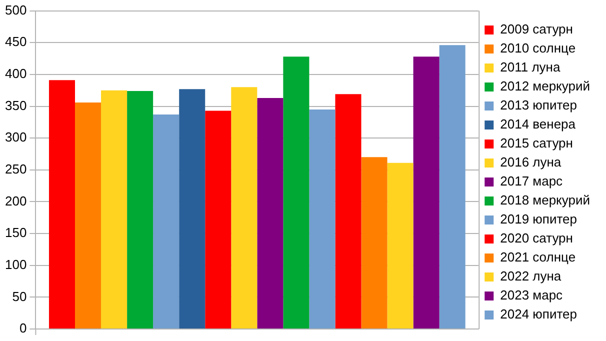  I want to click on legend-label: 2017 марс, so click(532, 181).